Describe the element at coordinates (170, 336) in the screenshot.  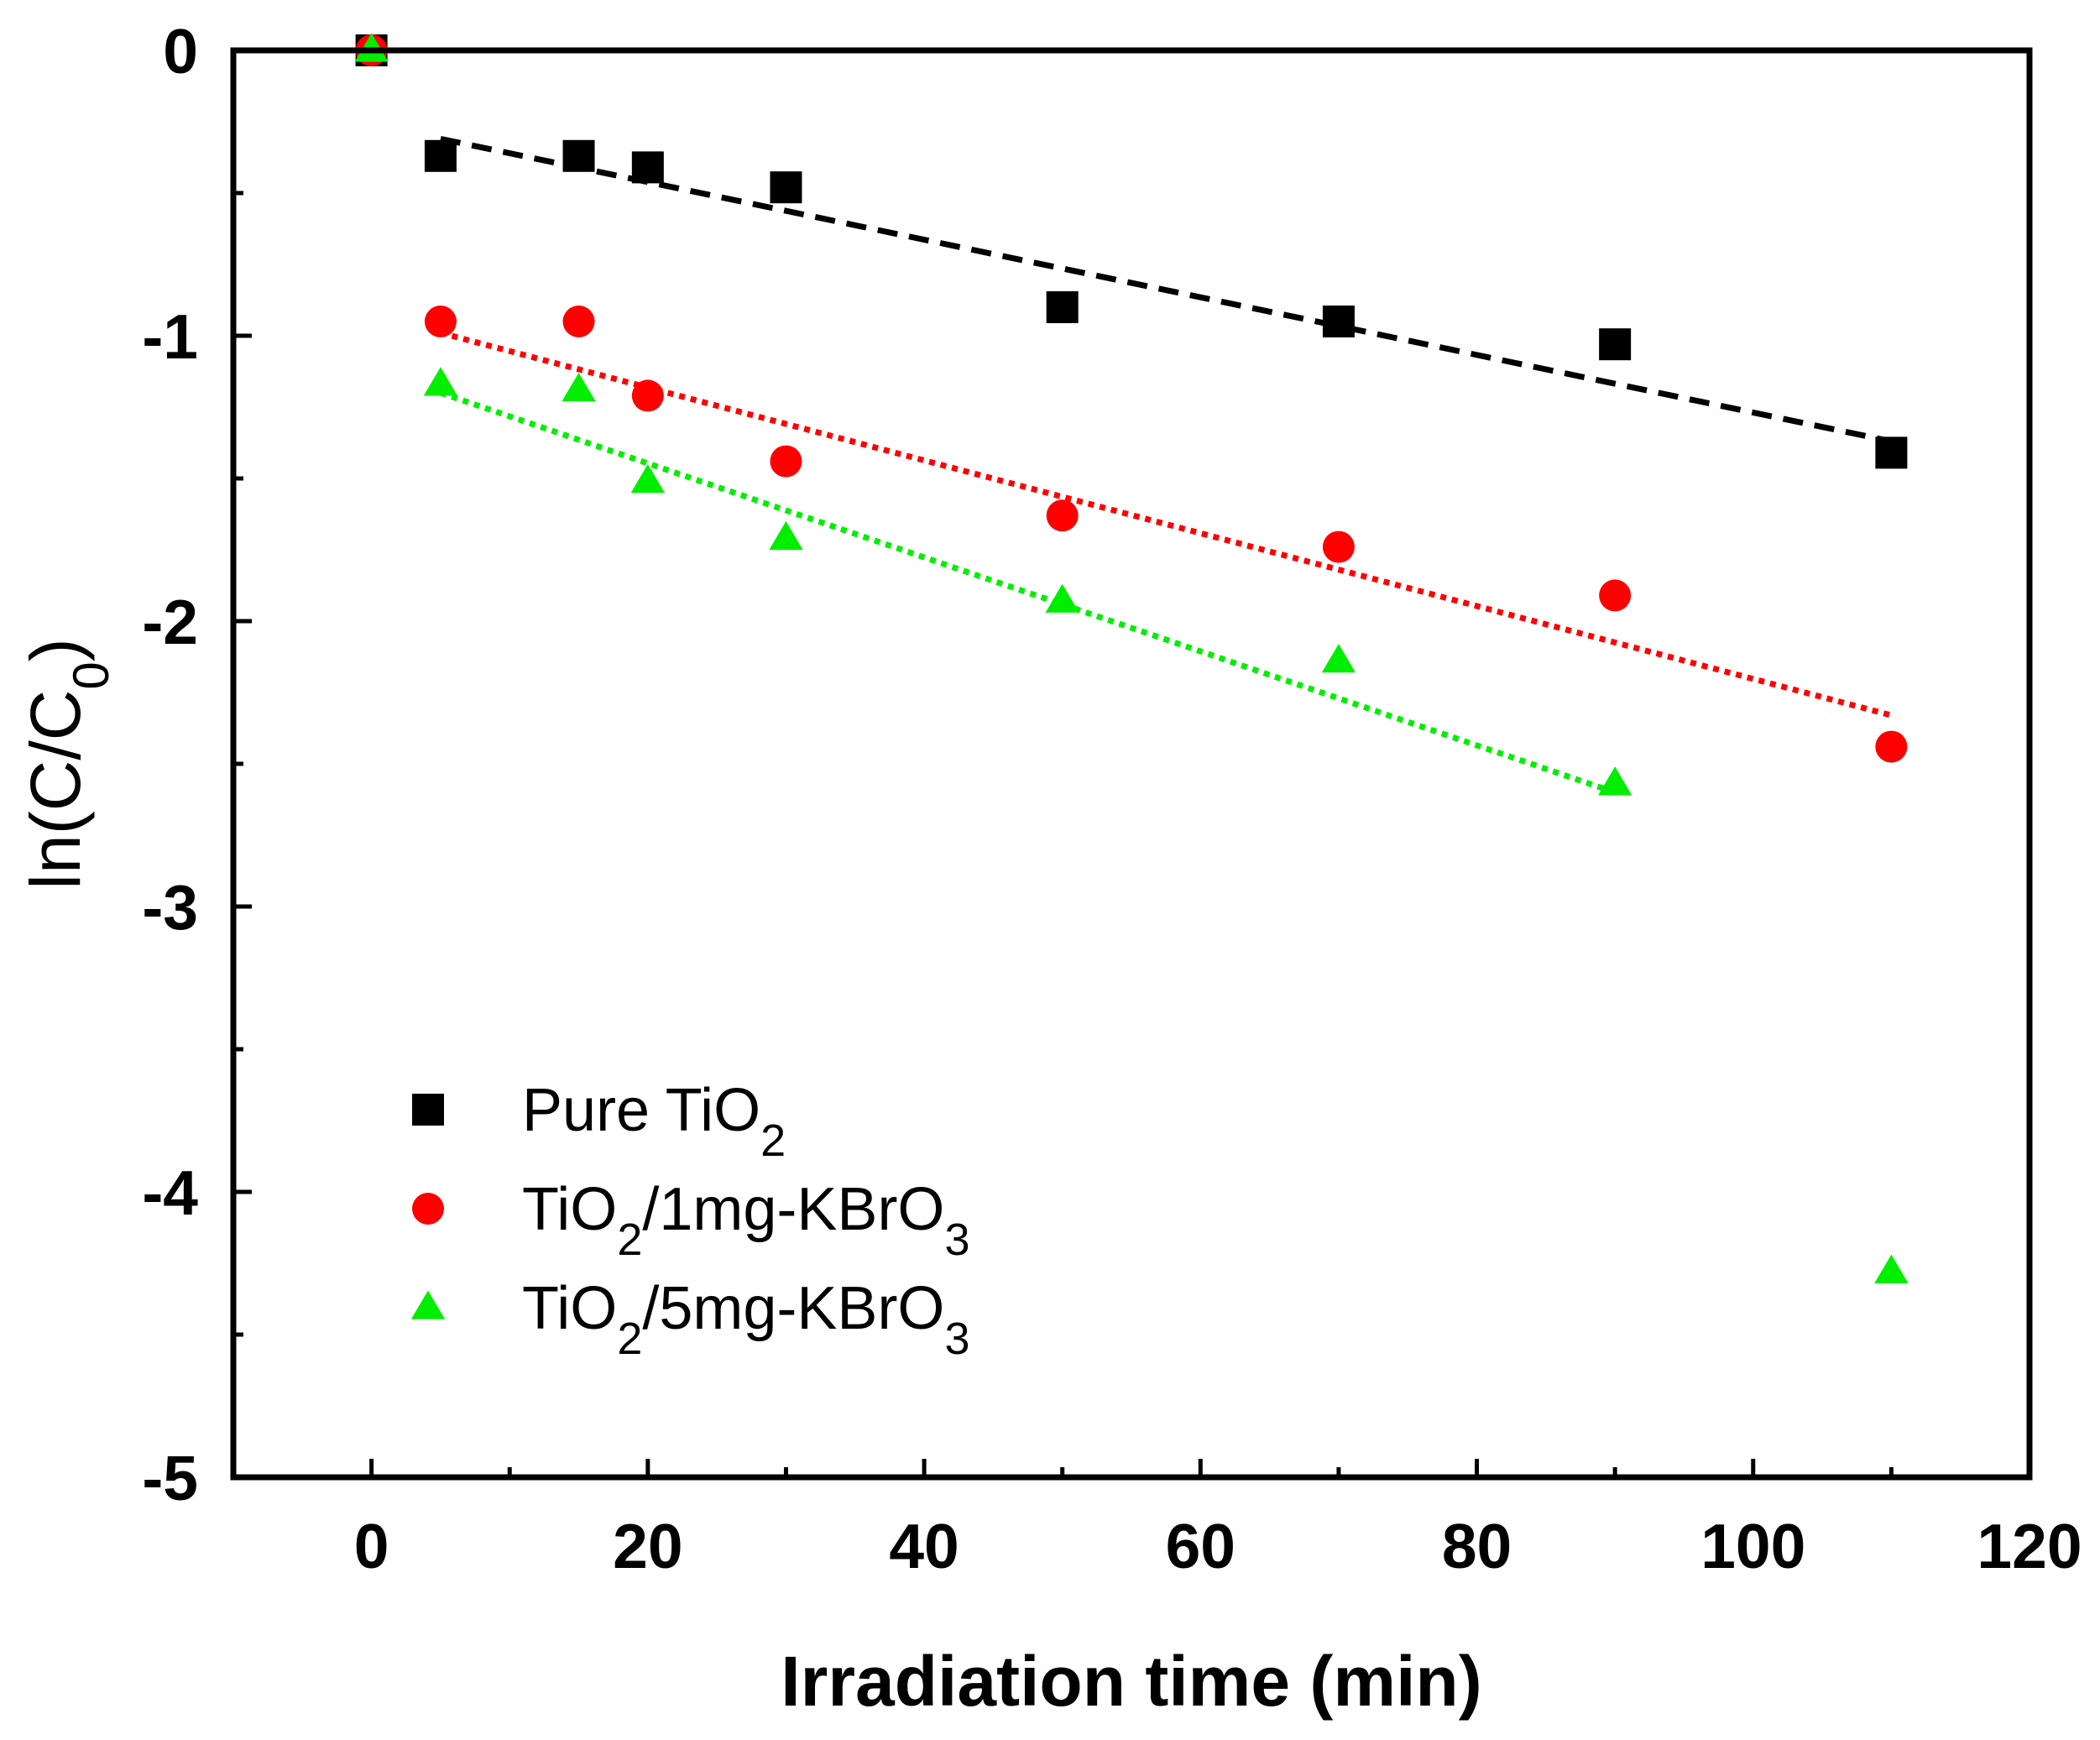
I see `y-tick-label: -1` at that location.